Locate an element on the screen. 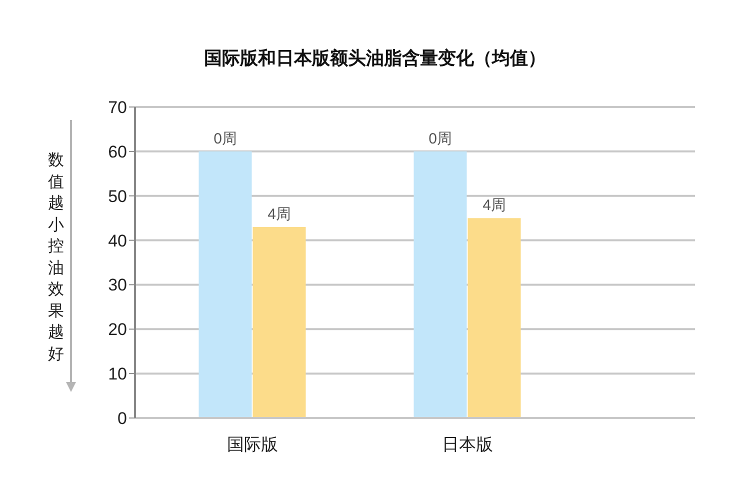 The width and height of the screenshot is (750, 485). y-tick-label: 0 is located at coordinates (122, 418).